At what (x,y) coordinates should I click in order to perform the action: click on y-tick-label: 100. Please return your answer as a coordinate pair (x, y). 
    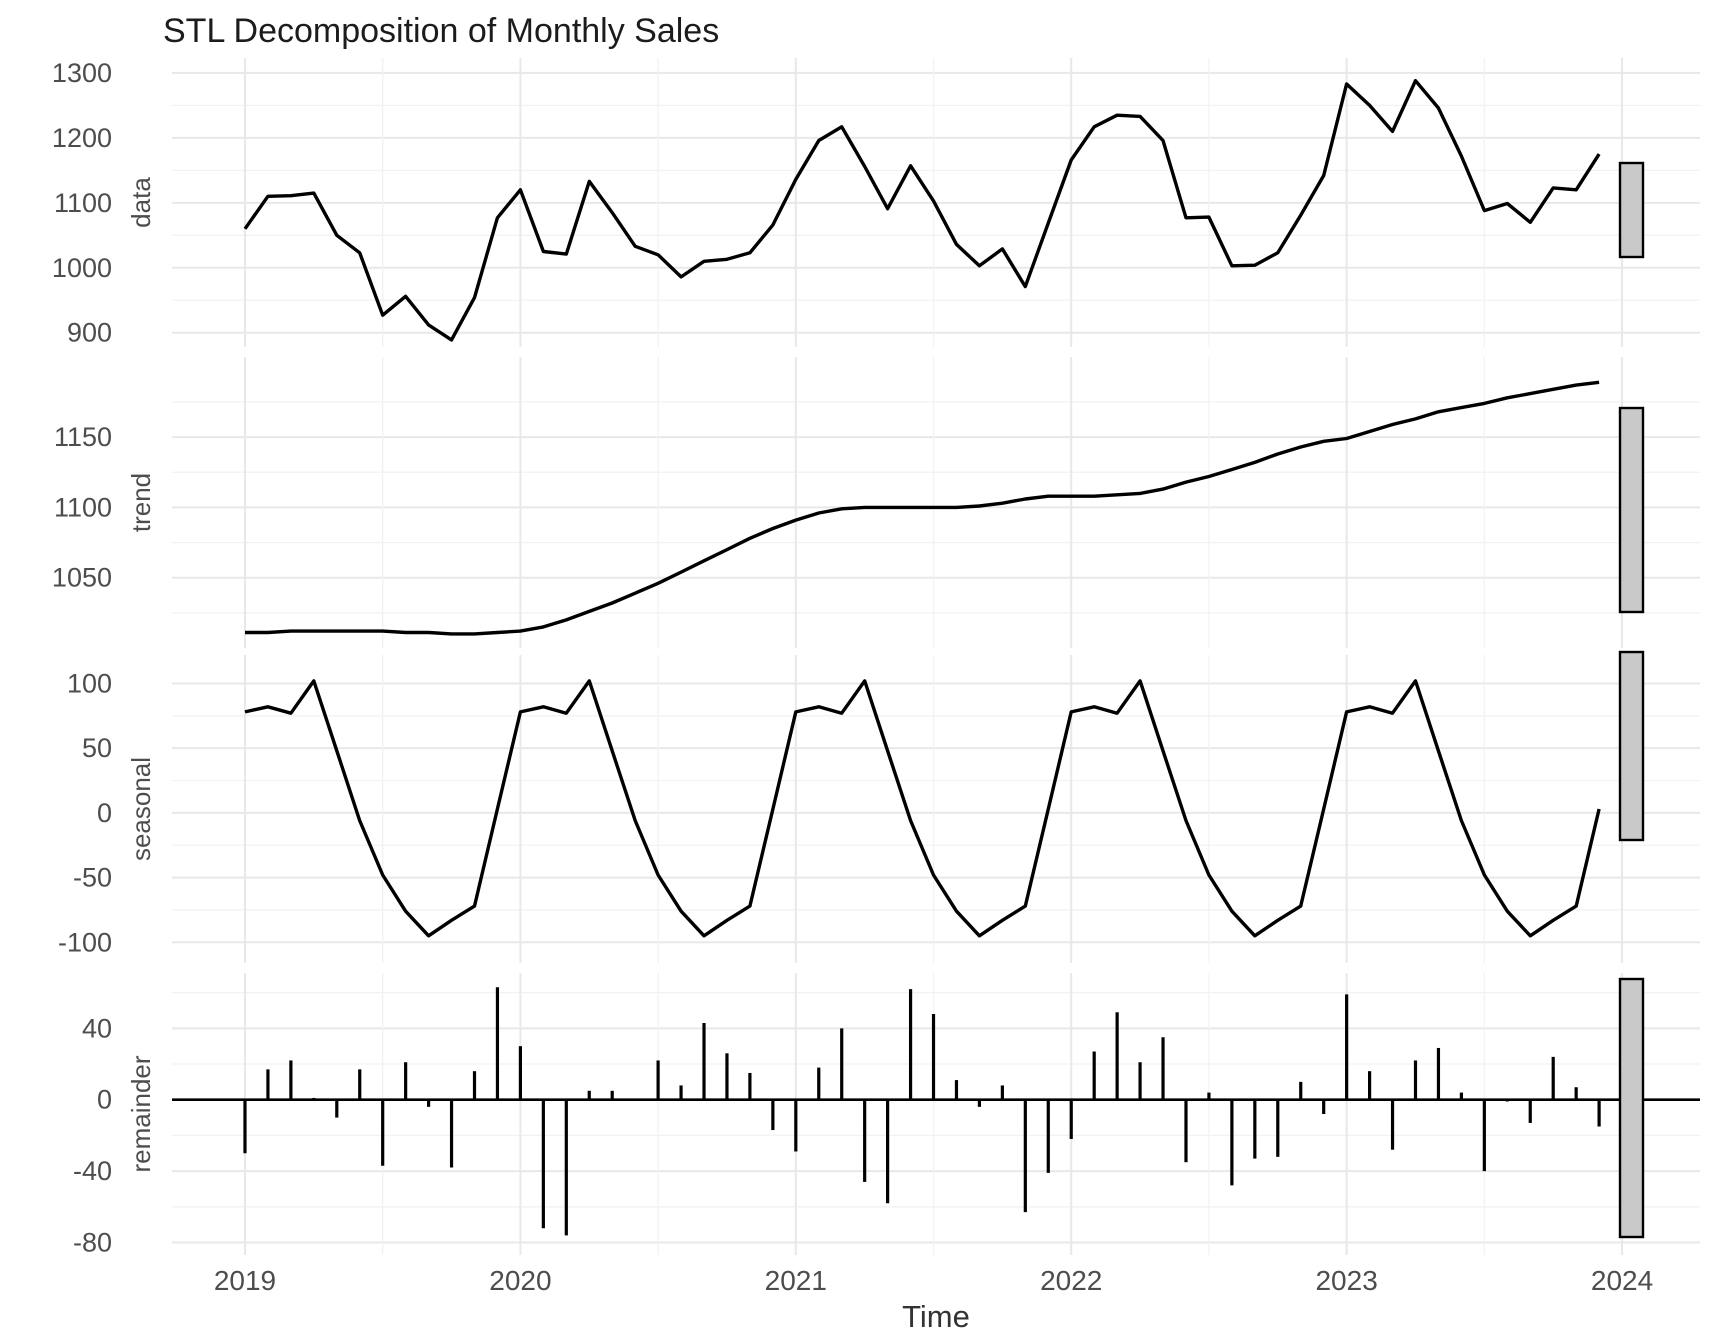
    Looking at the image, I should click on (89, 683).